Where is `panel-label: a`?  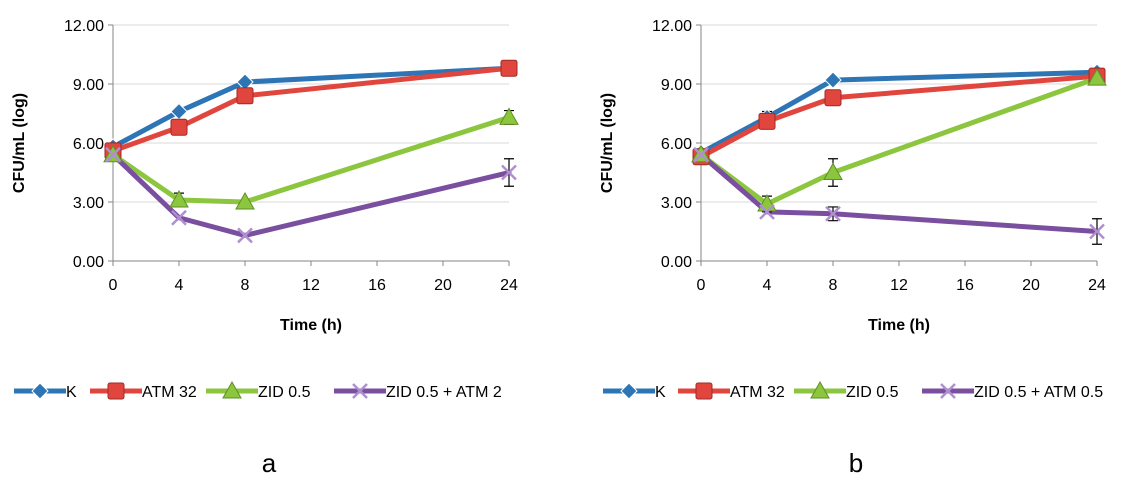 panel-label: a is located at coordinates (269, 463).